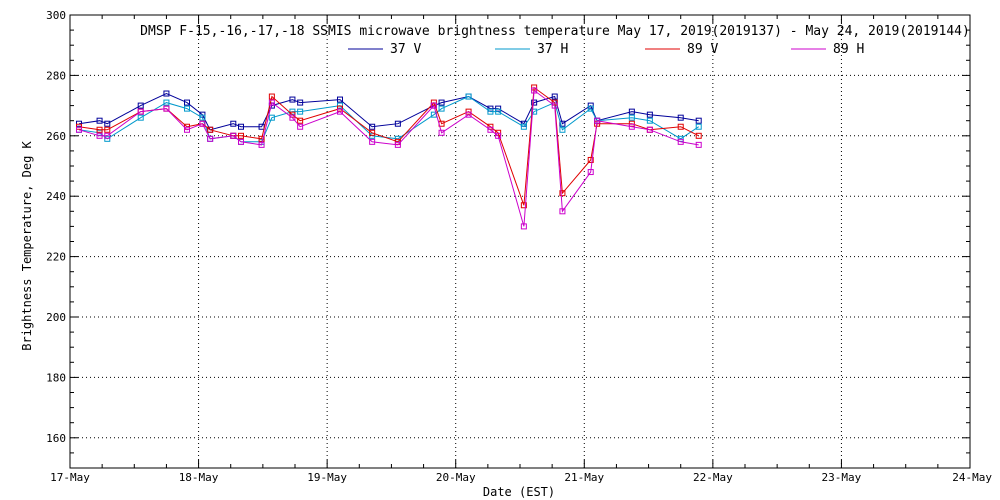 Image resolution: width=1000 pixels, height=500 pixels. What do you see at coordinates (552, 49) in the screenshot?
I see `legend-label: 37 H` at bounding box center [552, 49].